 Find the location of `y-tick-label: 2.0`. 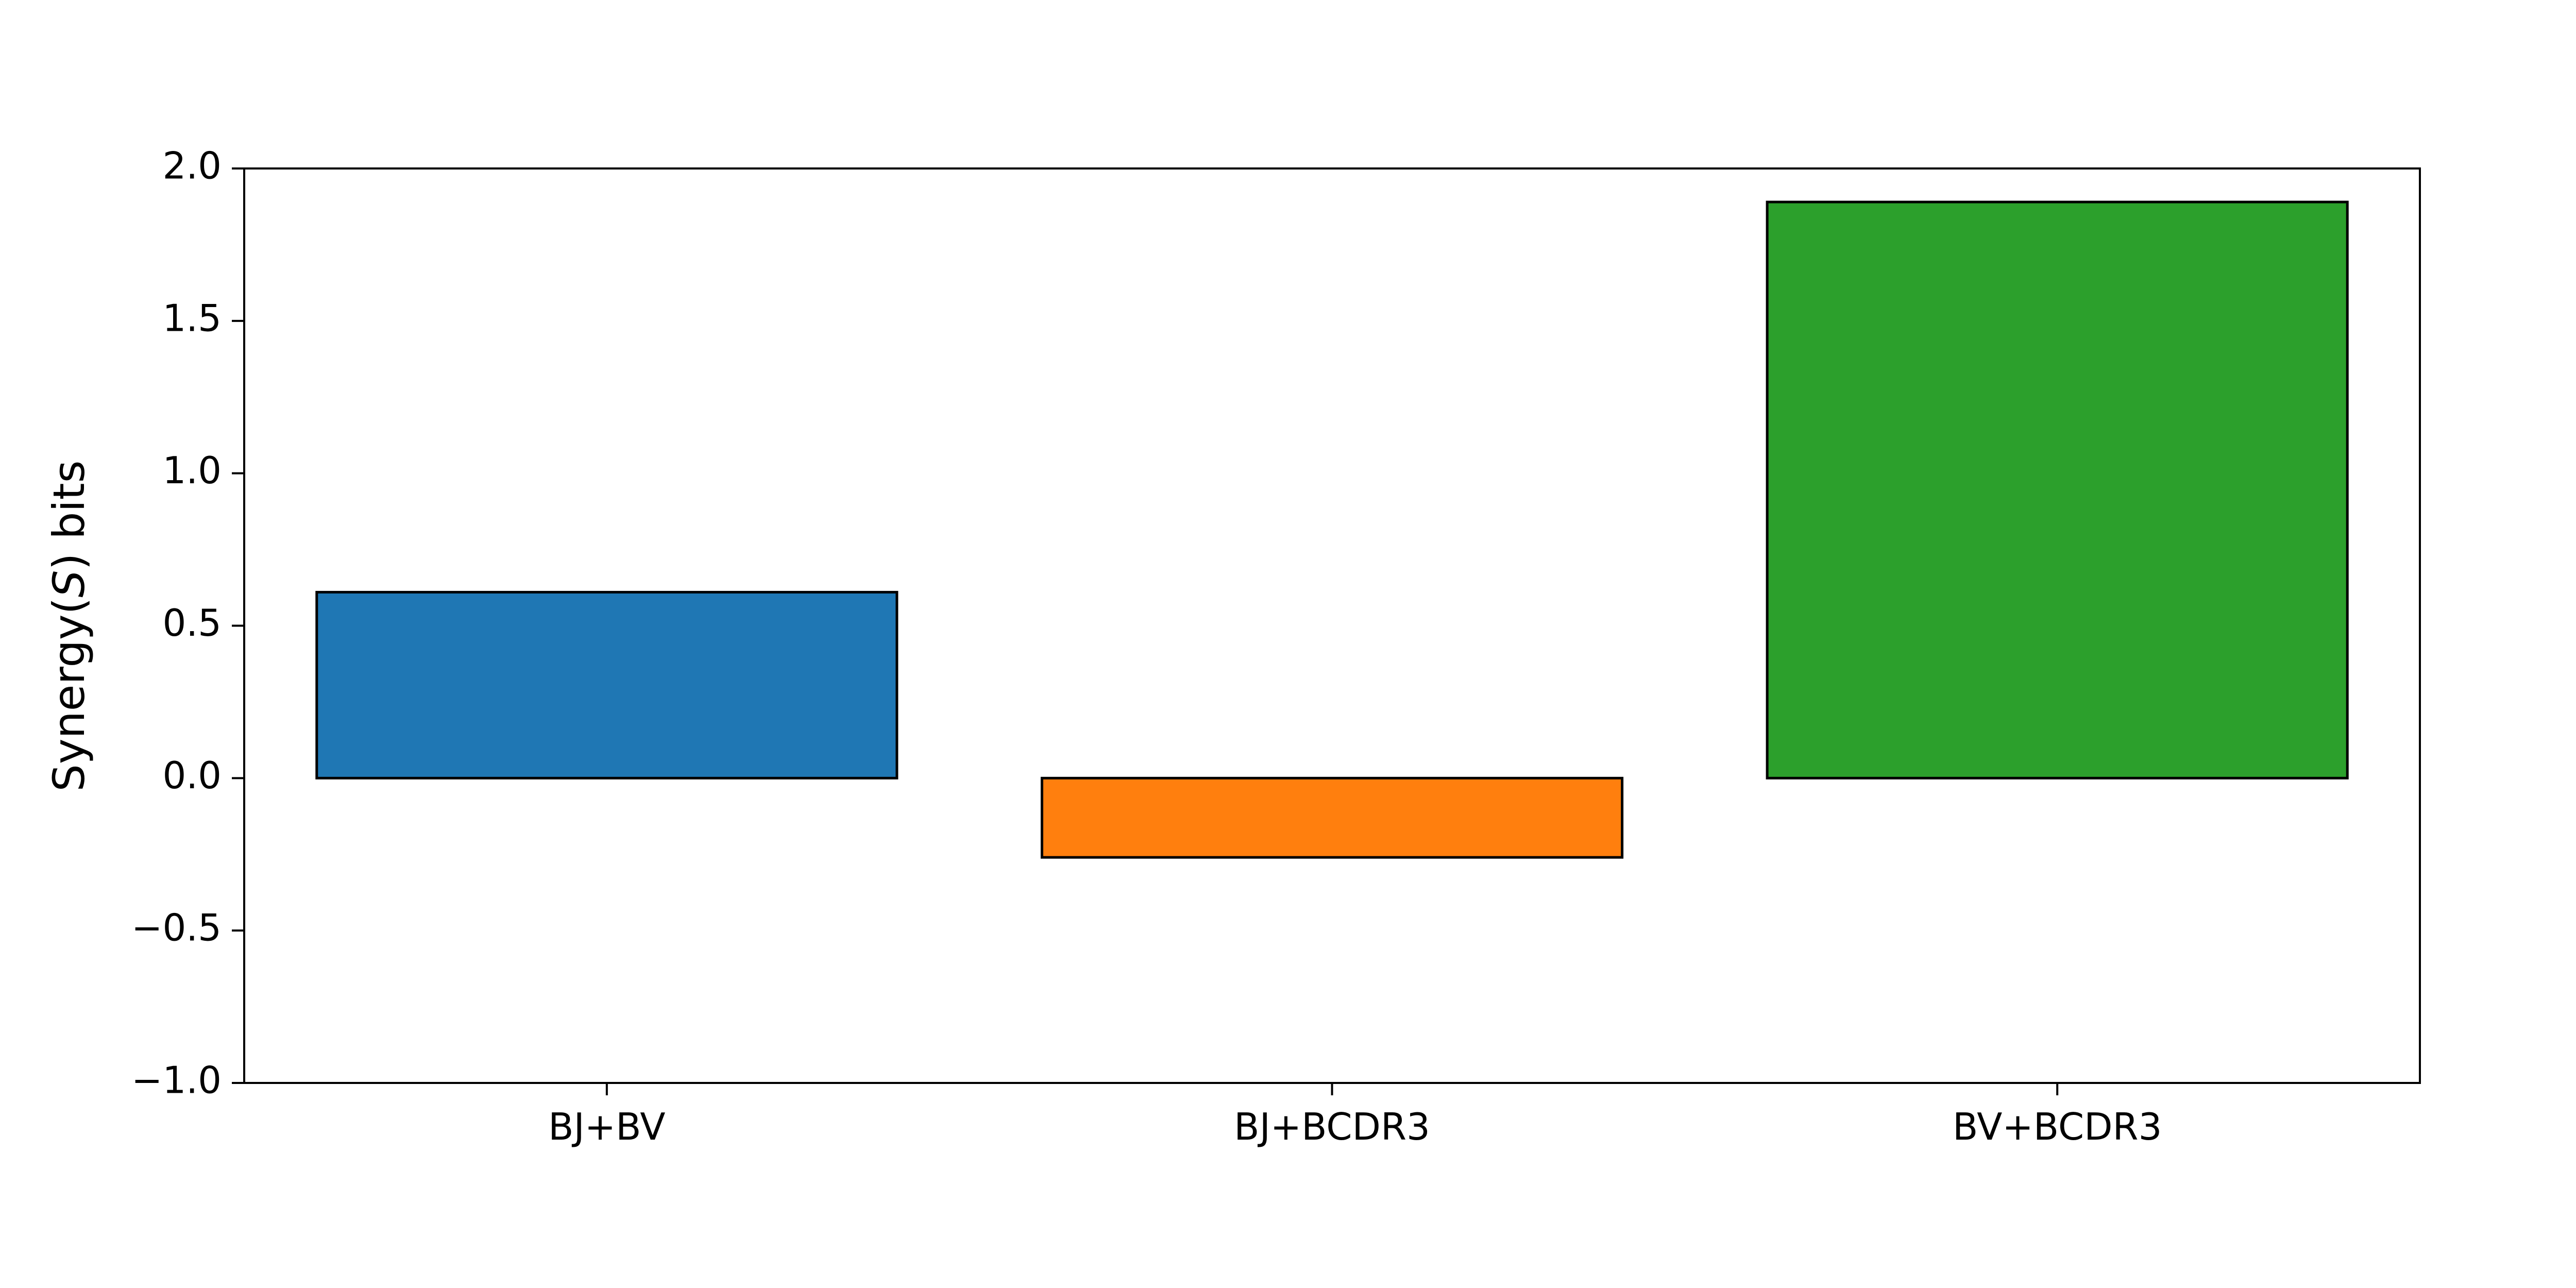

y-tick-label: 2.0 is located at coordinates (192, 166).